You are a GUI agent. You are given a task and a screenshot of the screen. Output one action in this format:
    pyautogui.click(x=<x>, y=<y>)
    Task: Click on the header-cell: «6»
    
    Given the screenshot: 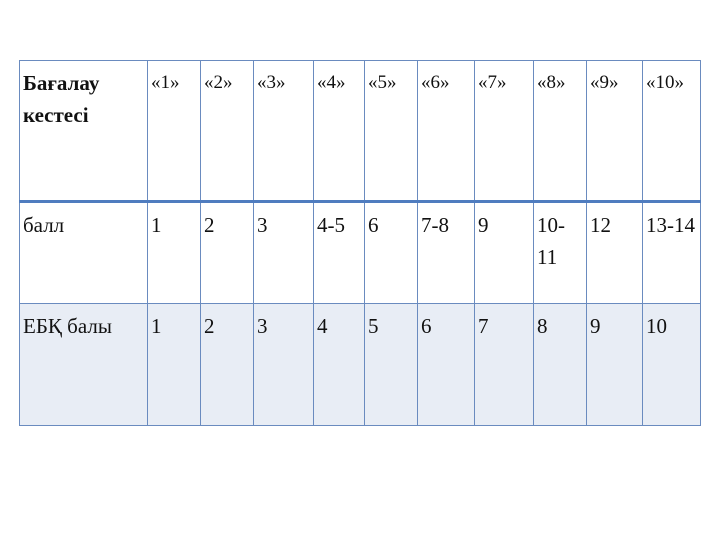 What is the action you would take?
    pyautogui.click(x=446, y=131)
    